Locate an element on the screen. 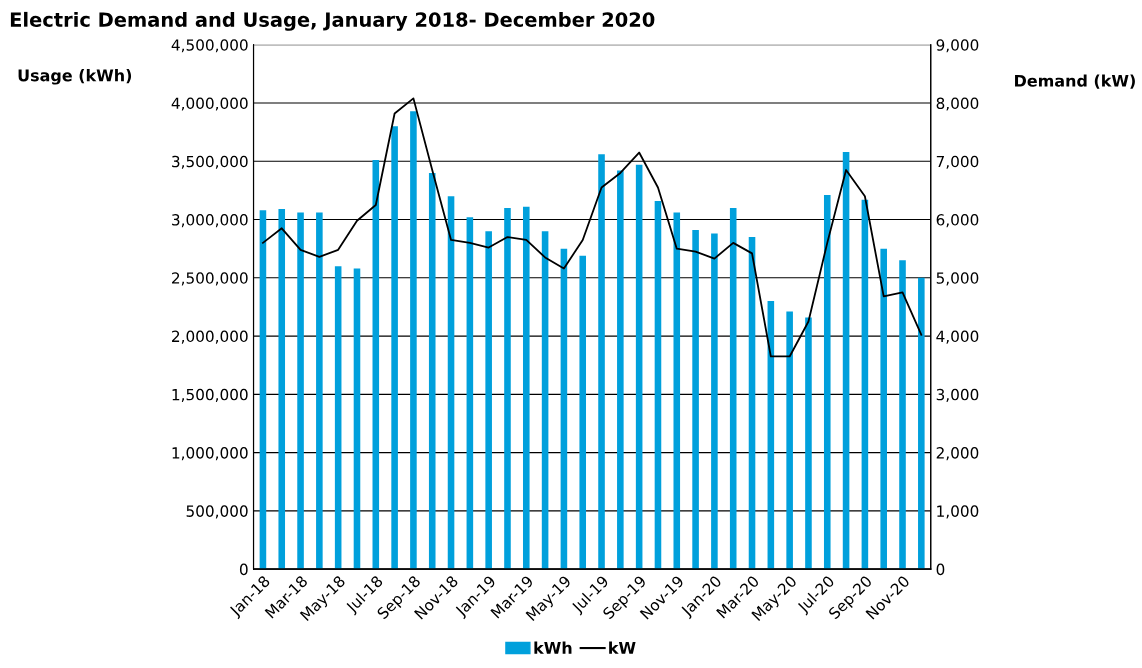 This screenshot has width=1142, height=668. y2-tick-label: 8,000 is located at coordinates (957, 104).